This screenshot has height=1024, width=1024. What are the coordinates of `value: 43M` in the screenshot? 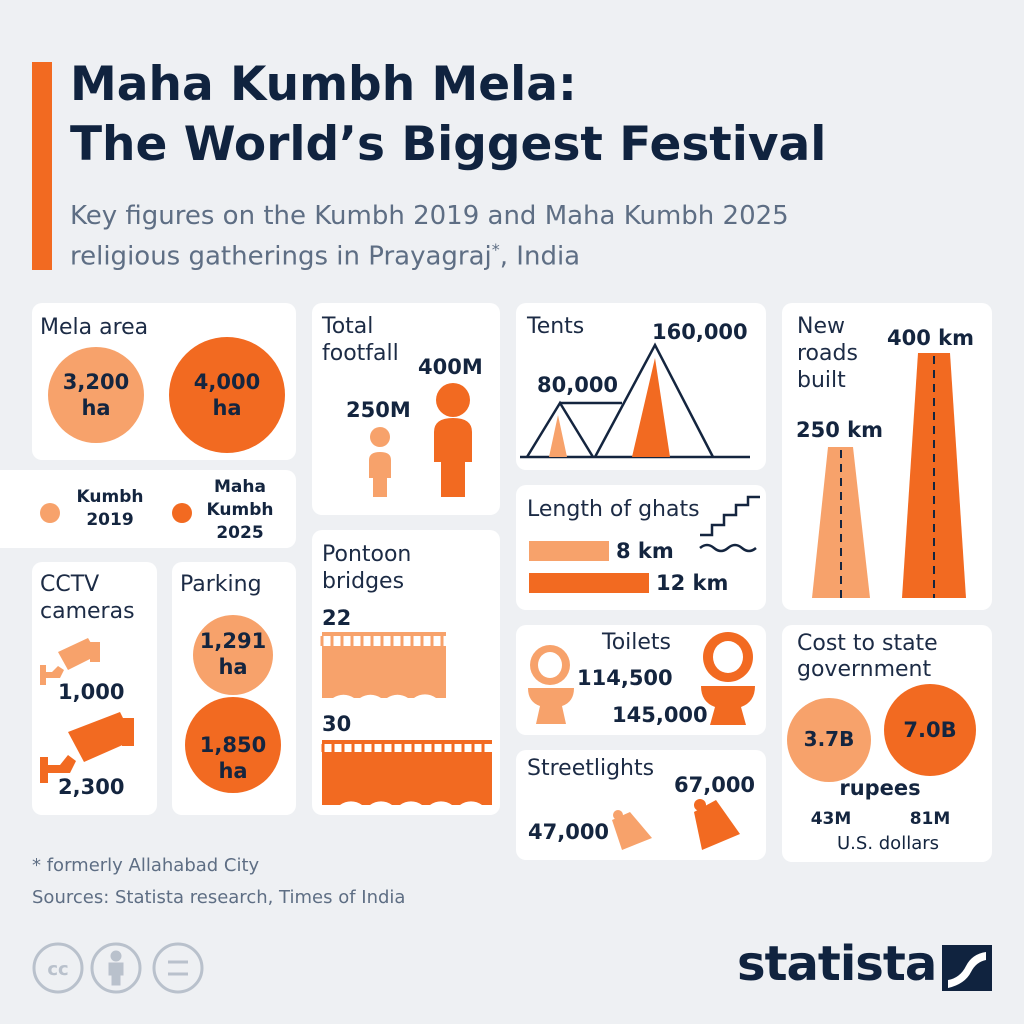 It's located at (831, 819).